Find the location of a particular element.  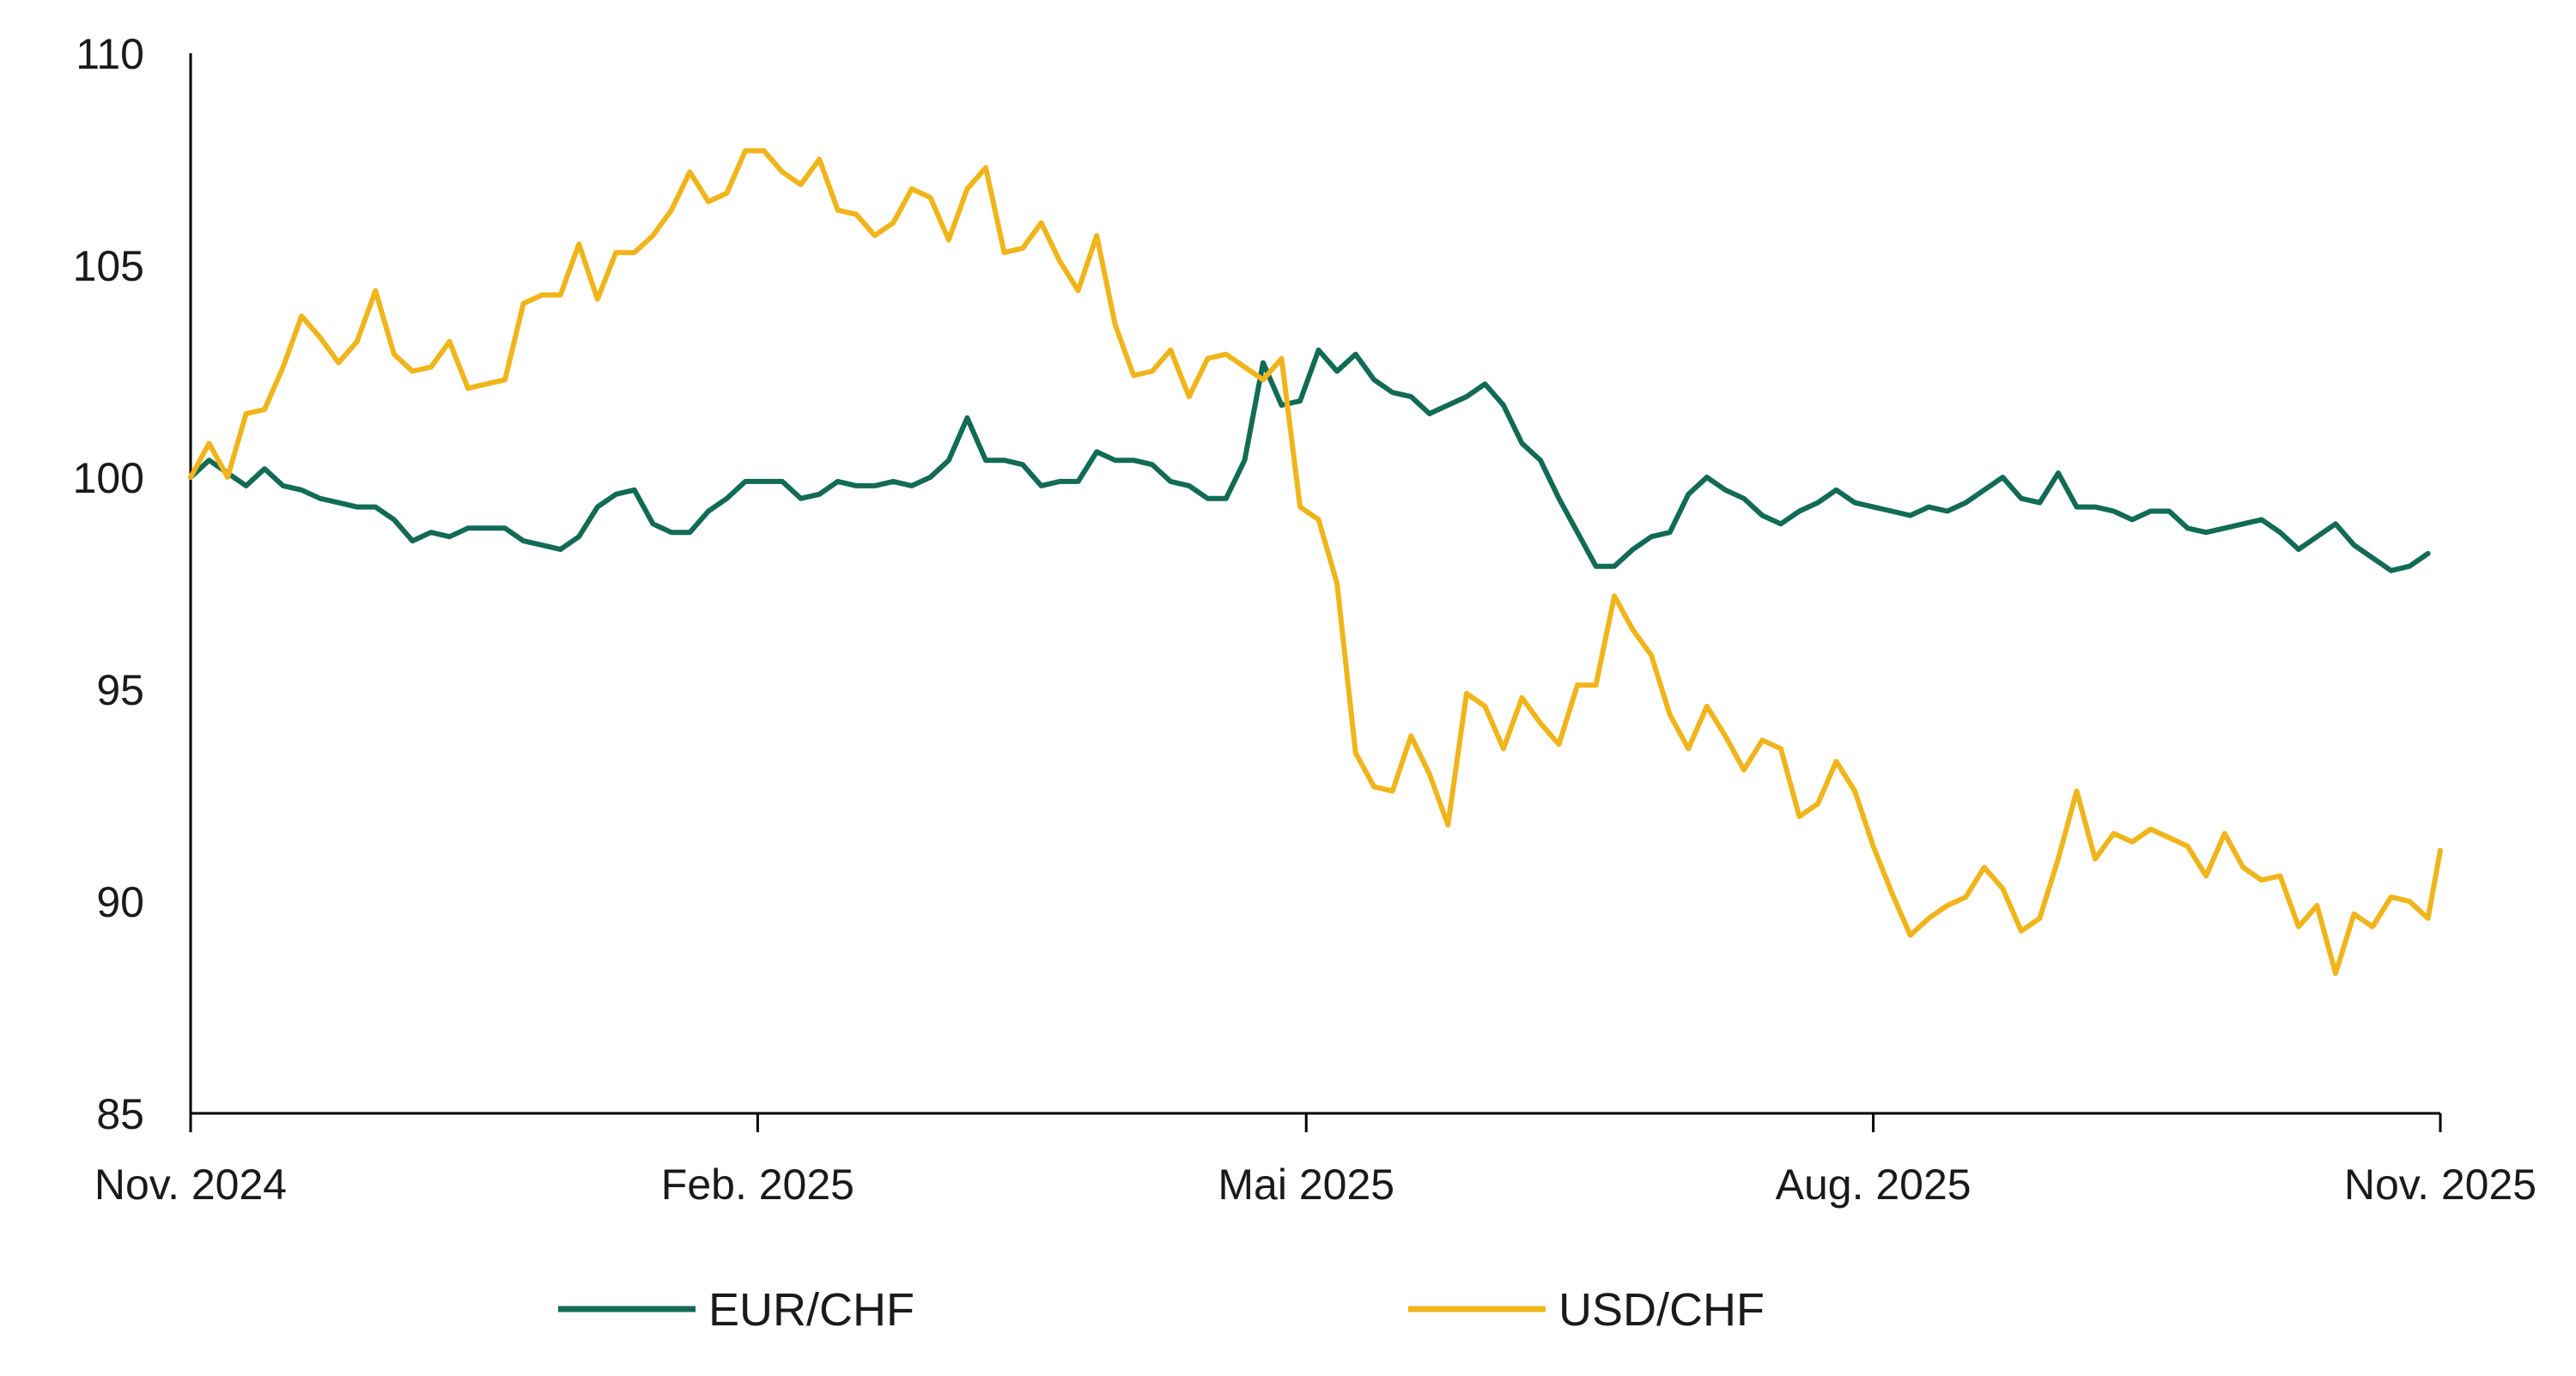

y-tick-label: 105 is located at coordinates (109, 266).